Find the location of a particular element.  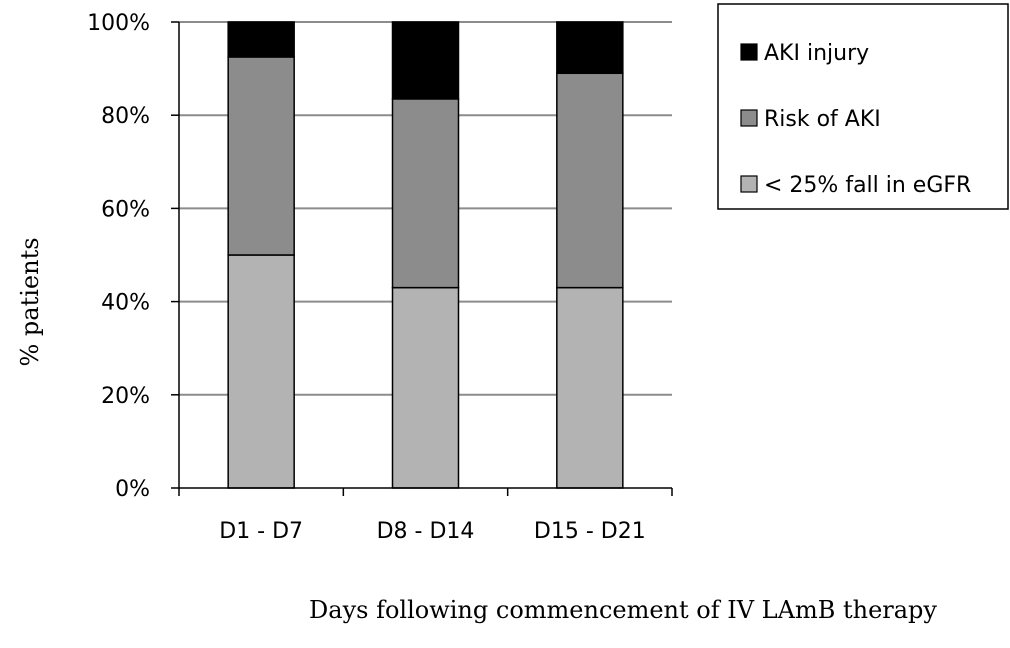

legend-label: AKI injury is located at coordinates (816, 53).